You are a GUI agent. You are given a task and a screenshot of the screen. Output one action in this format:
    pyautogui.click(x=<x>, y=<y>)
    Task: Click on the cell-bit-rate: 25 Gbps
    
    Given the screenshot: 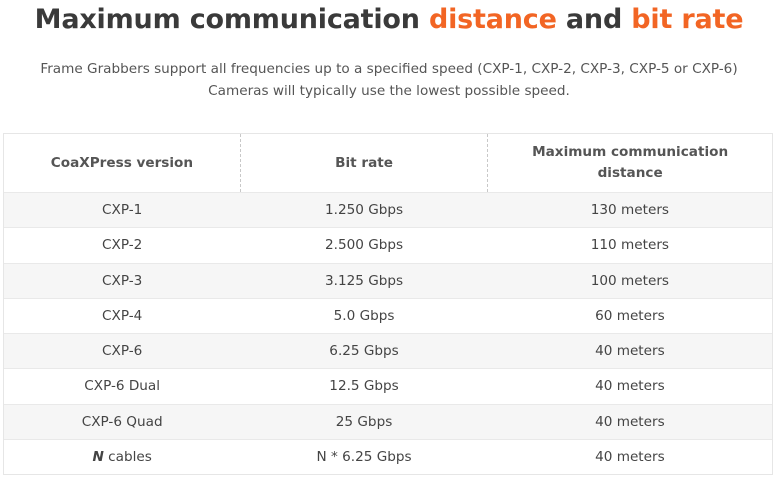 What is the action you would take?
    pyautogui.click(x=364, y=421)
    